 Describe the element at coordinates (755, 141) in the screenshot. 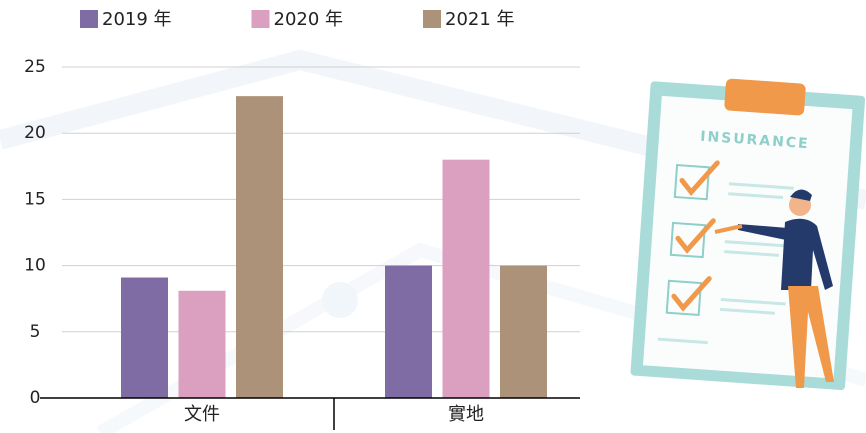

I see `illustration-label: INSURANCE` at that location.